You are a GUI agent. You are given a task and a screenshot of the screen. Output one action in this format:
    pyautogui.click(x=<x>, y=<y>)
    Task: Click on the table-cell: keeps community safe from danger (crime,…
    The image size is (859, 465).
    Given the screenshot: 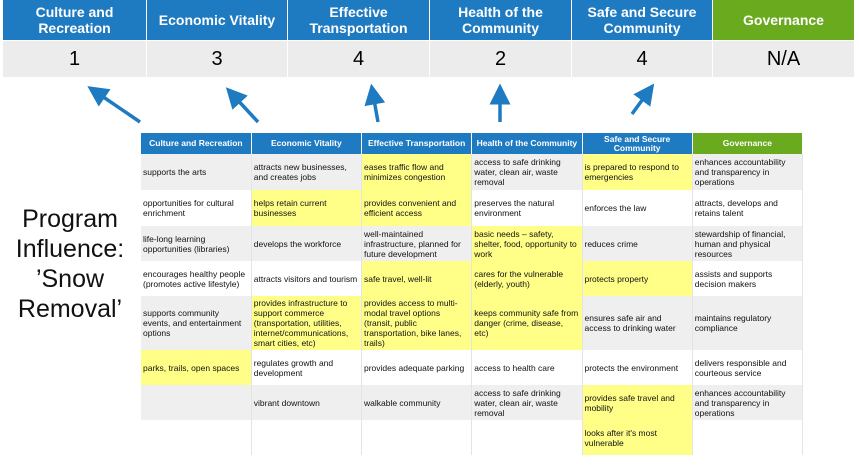 What is the action you would take?
    pyautogui.click(x=527, y=323)
    